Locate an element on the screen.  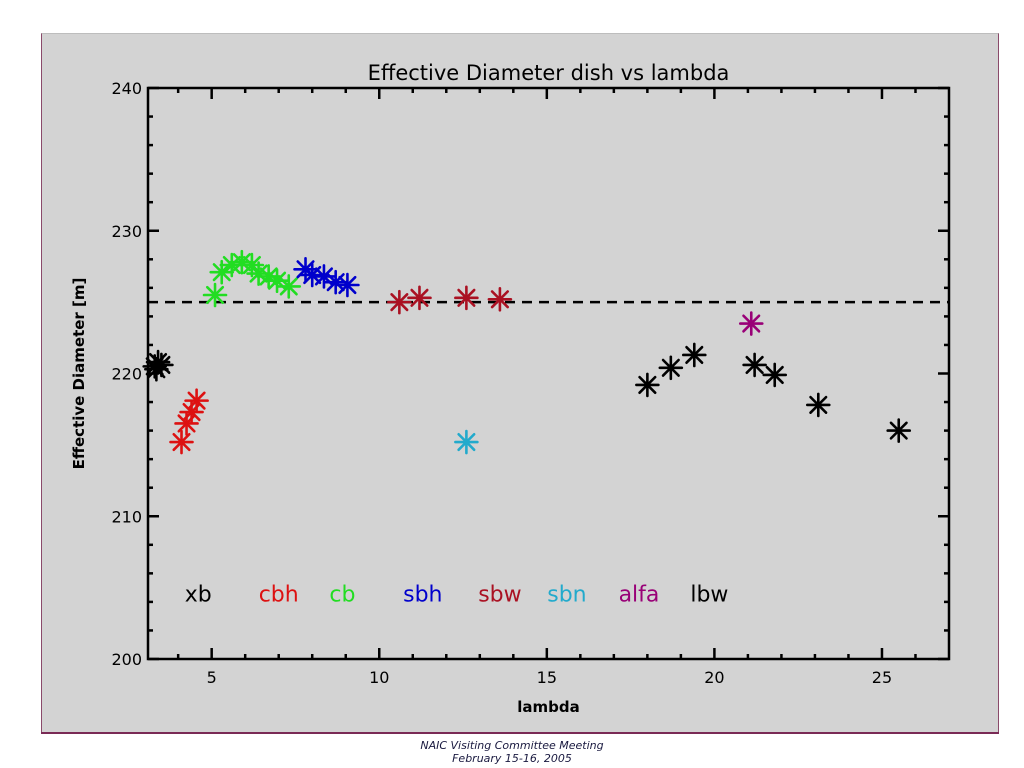
x-tick-label: 15 is located at coordinates (547, 677).